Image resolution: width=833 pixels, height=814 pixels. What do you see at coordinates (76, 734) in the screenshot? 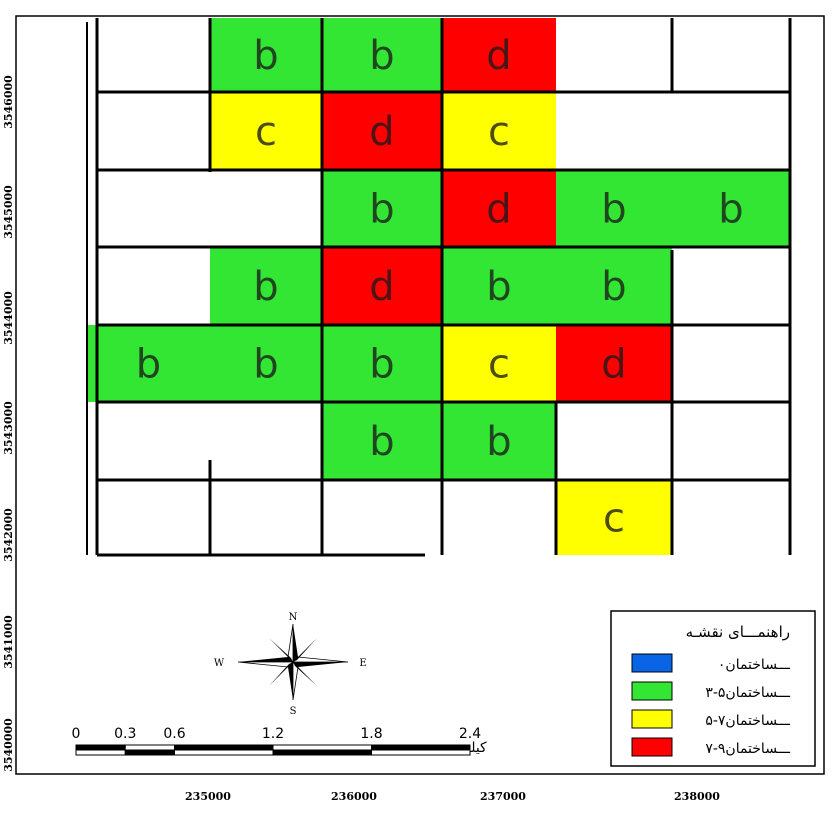
I see `scale-label: 0` at bounding box center [76, 734].